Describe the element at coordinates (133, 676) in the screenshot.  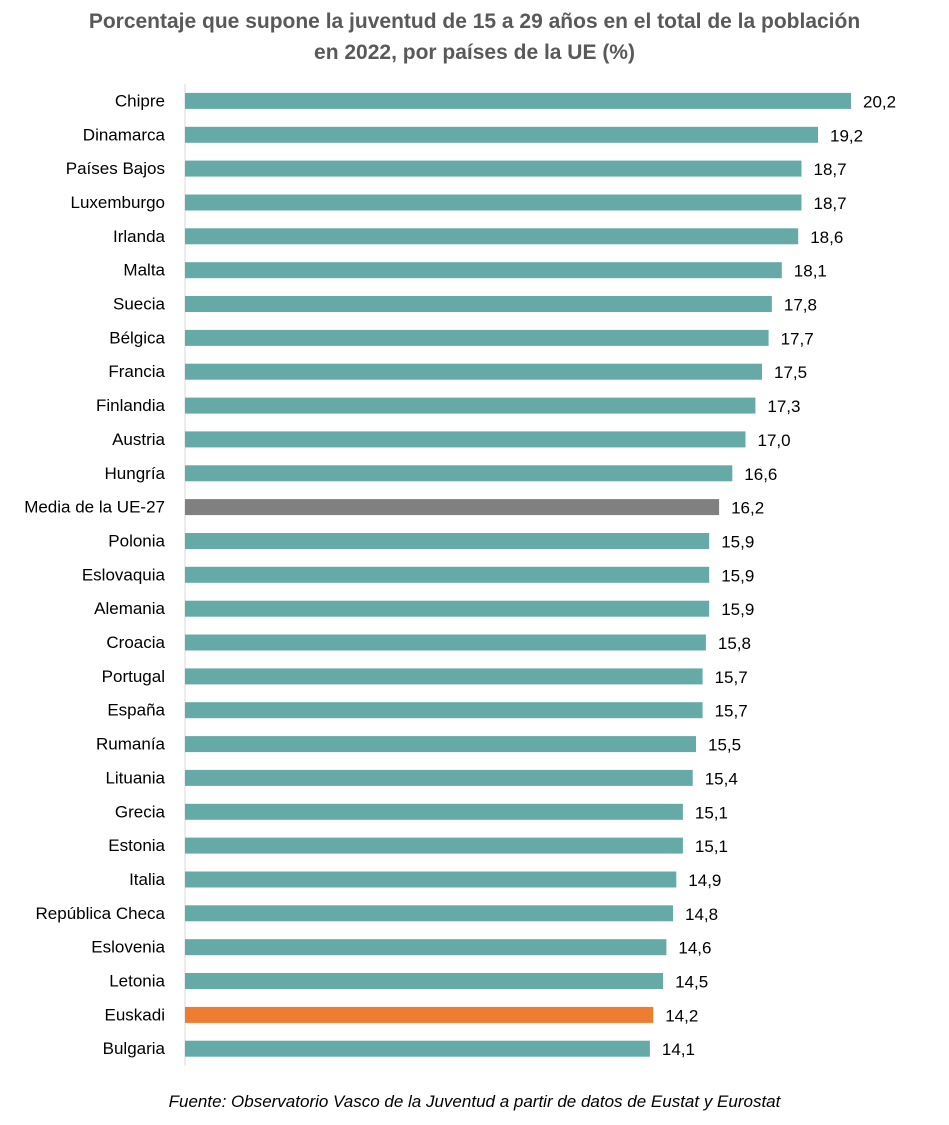
I see `category-label-17: Portugal` at that location.